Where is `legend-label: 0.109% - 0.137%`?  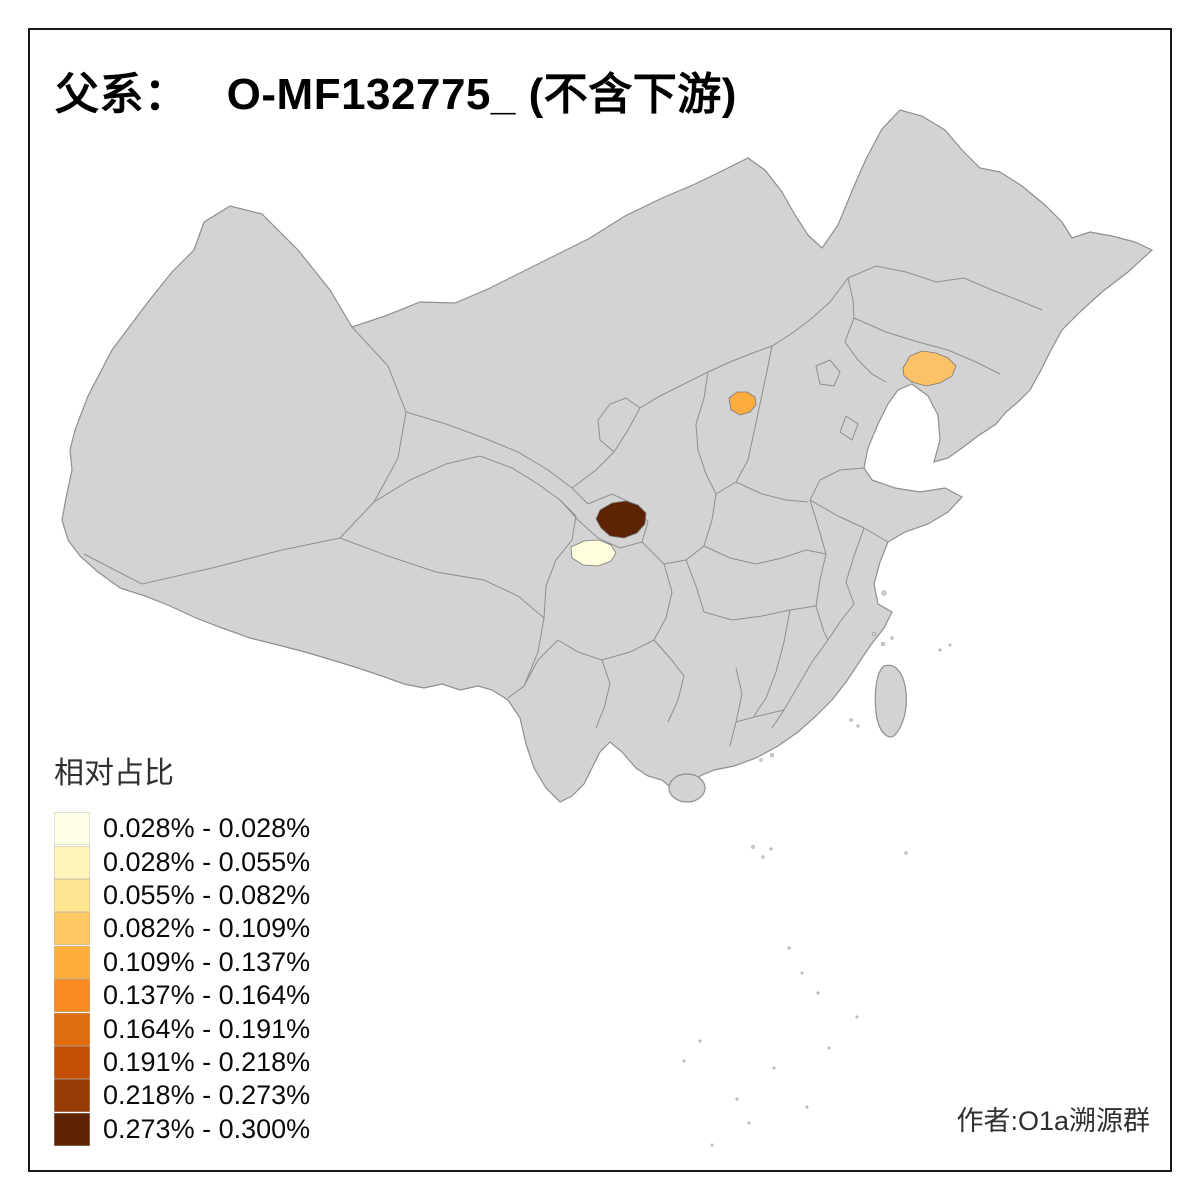
legend-label: 0.109% - 0.137% is located at coordinates (207, 961).